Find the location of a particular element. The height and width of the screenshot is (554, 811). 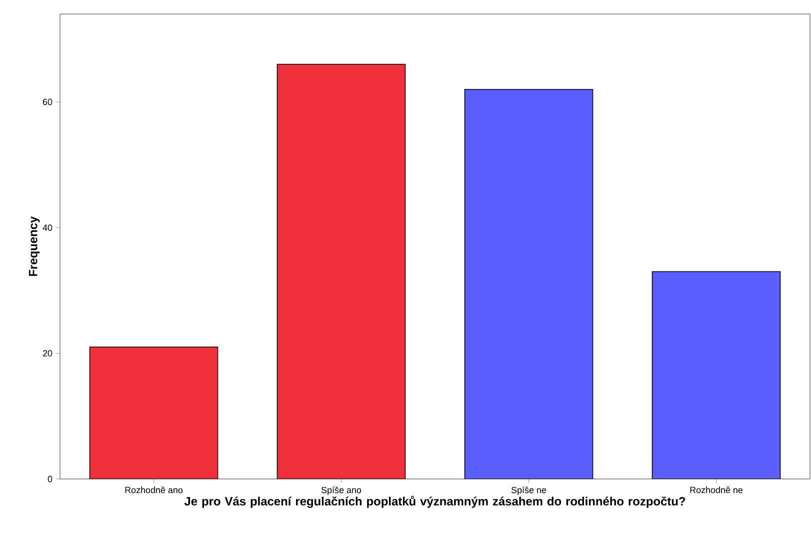

x-axis-title: Je pro Vás placení regulačních poplatků významným zásahem do rodinného rozpočtu? is located at coordinates (435, 502).